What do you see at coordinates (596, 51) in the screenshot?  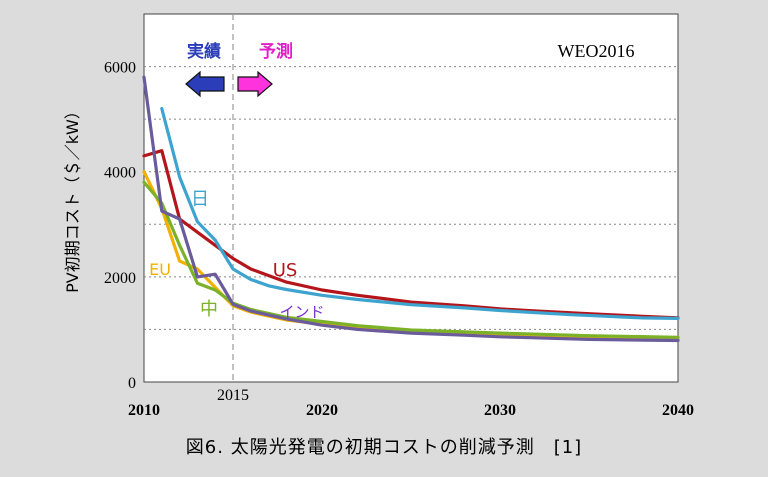 I see `source-label: WEO2016` at bounding box center [596, 51].